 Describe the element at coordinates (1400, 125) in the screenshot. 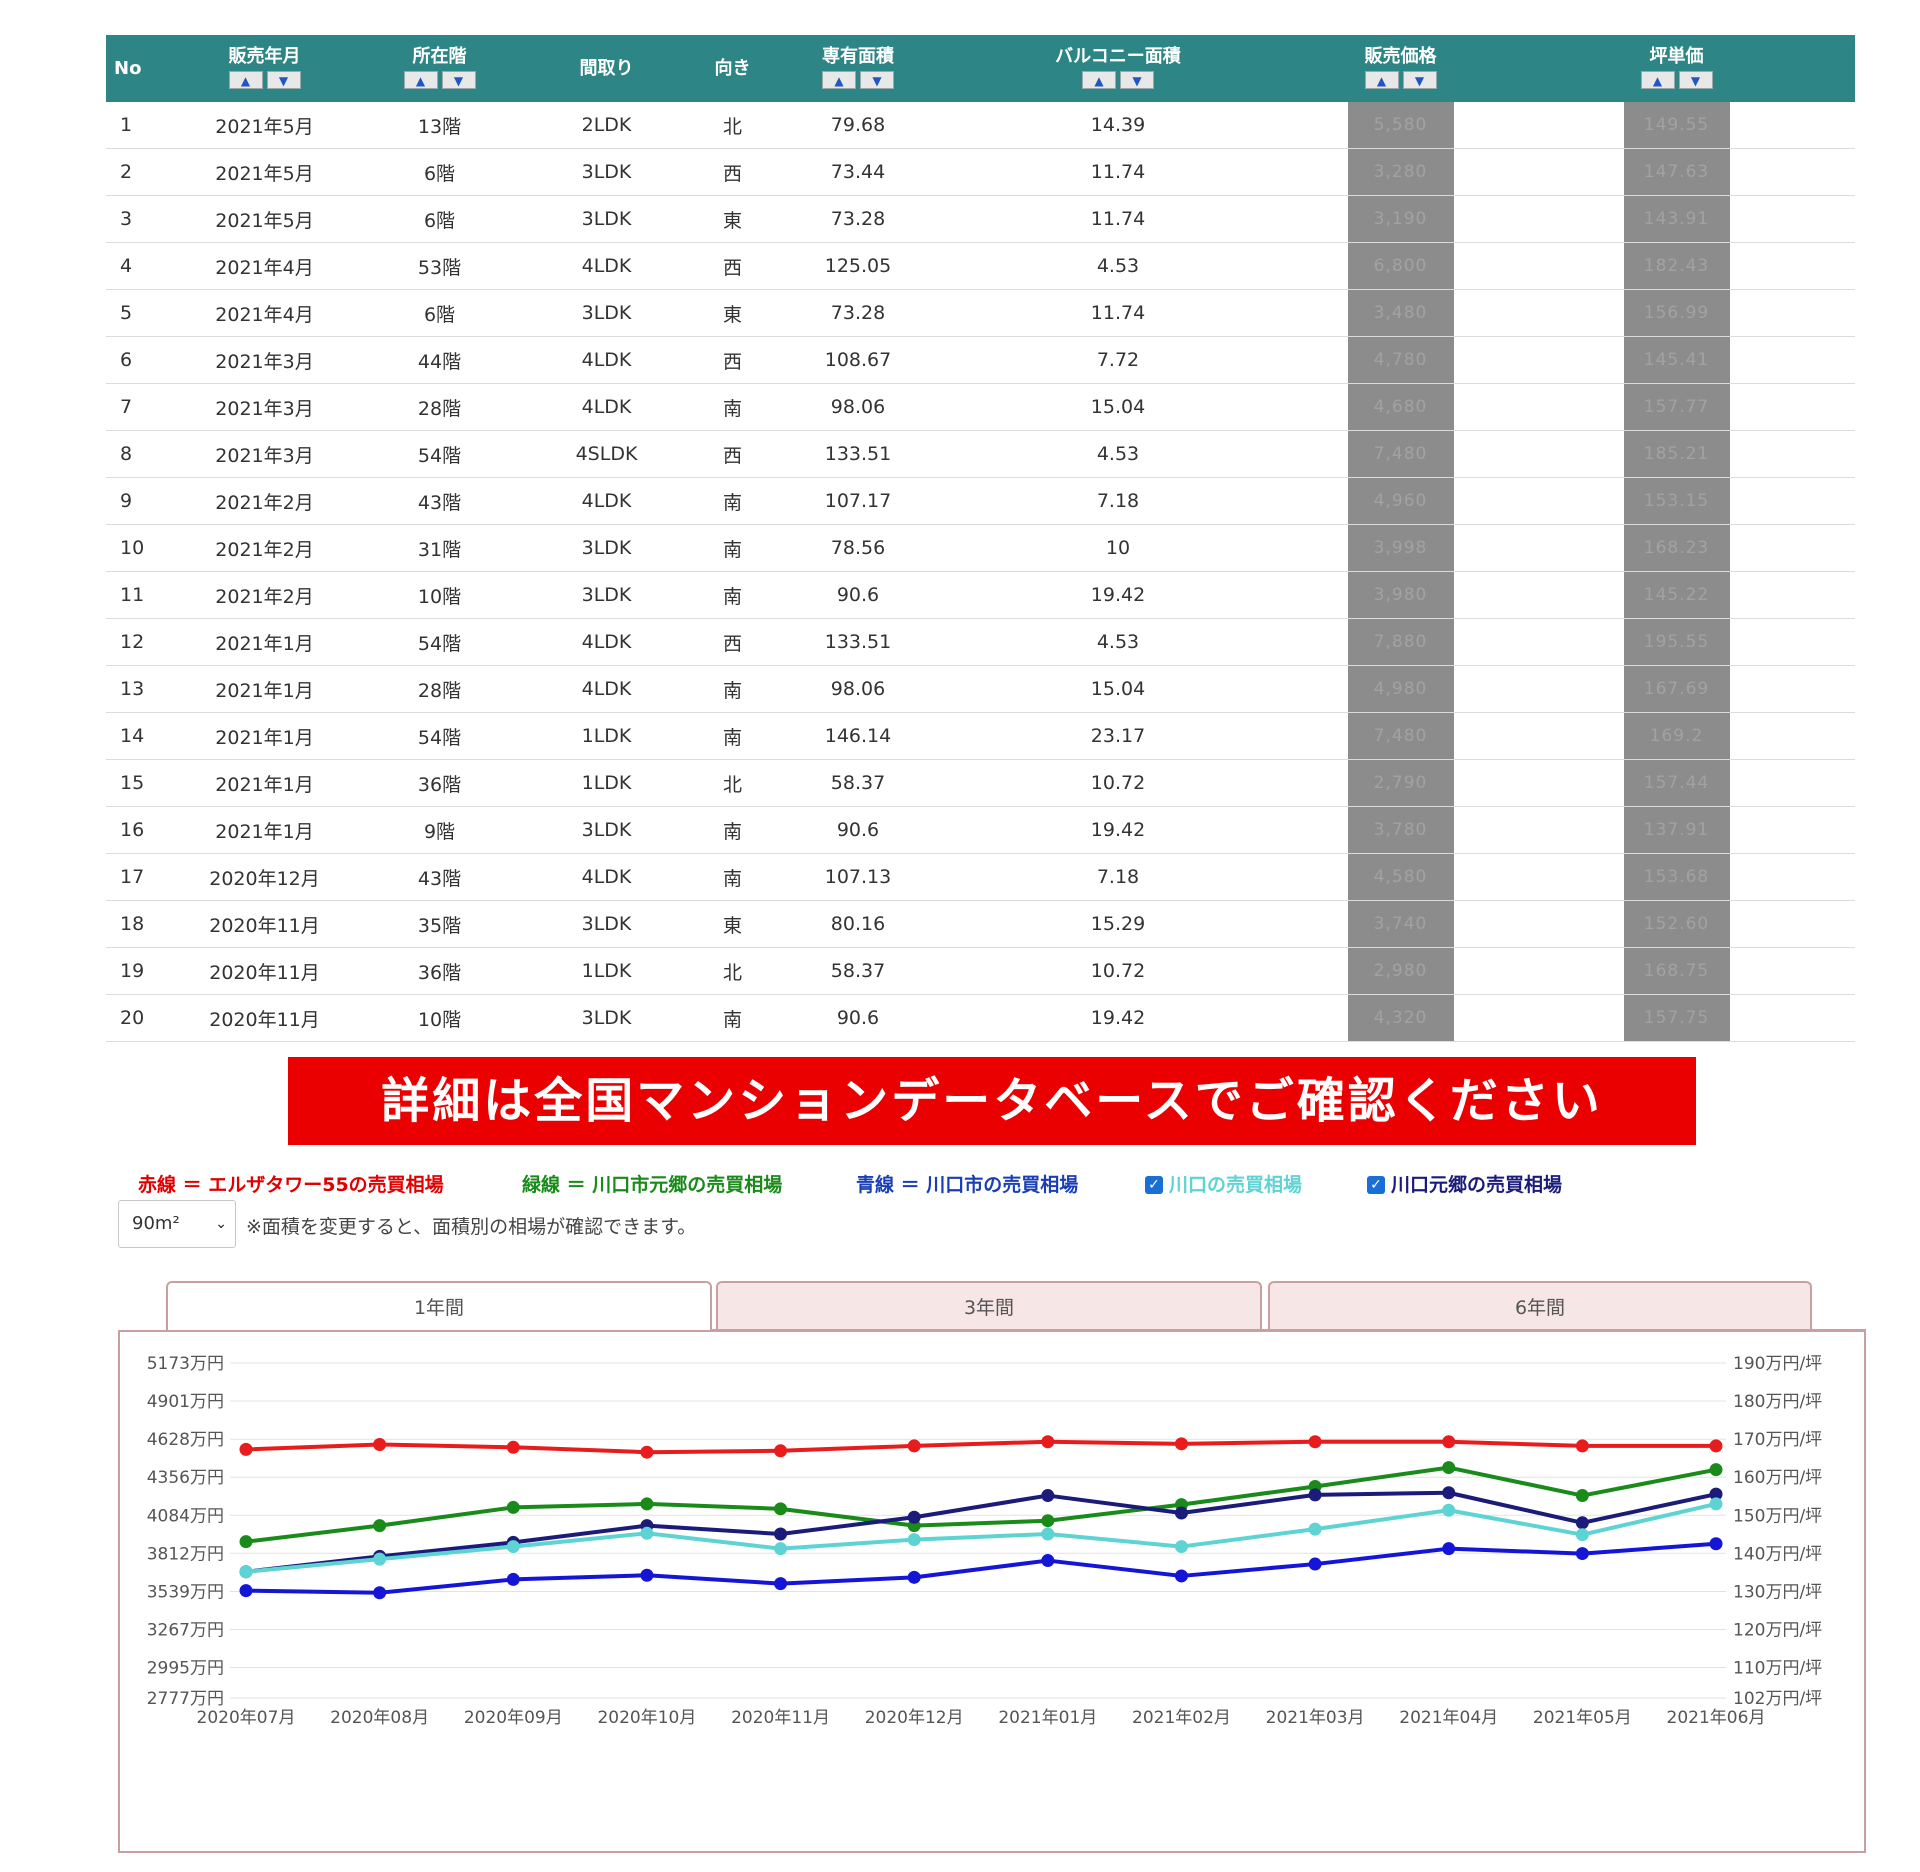

I see `masked-value: 5,580` at that location.